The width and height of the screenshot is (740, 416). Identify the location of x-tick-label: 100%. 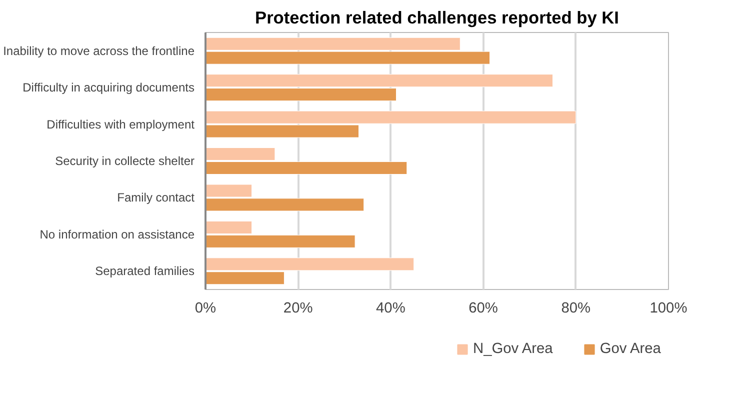
(669, 308).